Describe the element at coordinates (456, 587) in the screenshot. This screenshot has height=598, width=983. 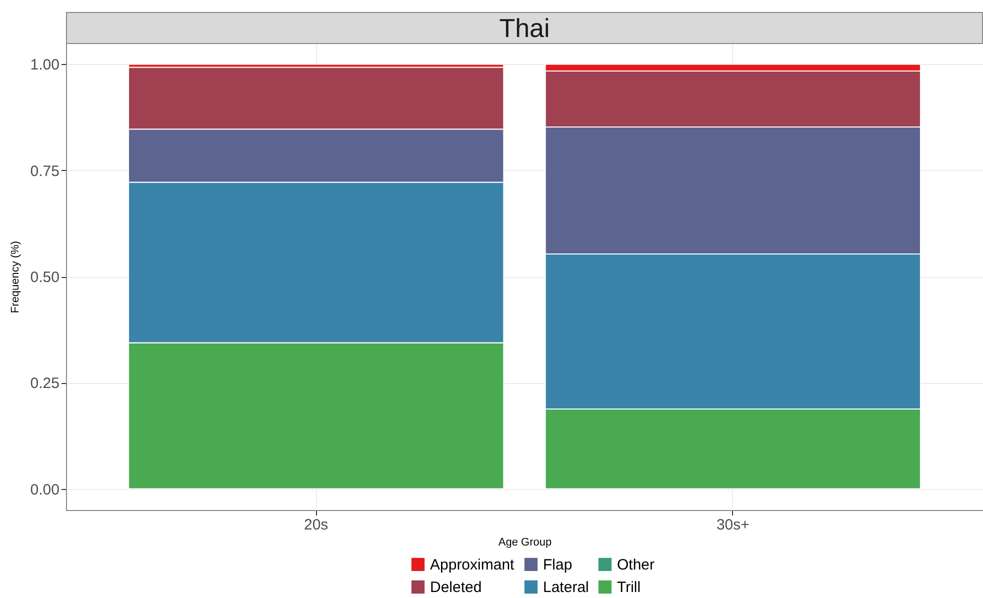
I see `legend-label: Deleted` at that location.